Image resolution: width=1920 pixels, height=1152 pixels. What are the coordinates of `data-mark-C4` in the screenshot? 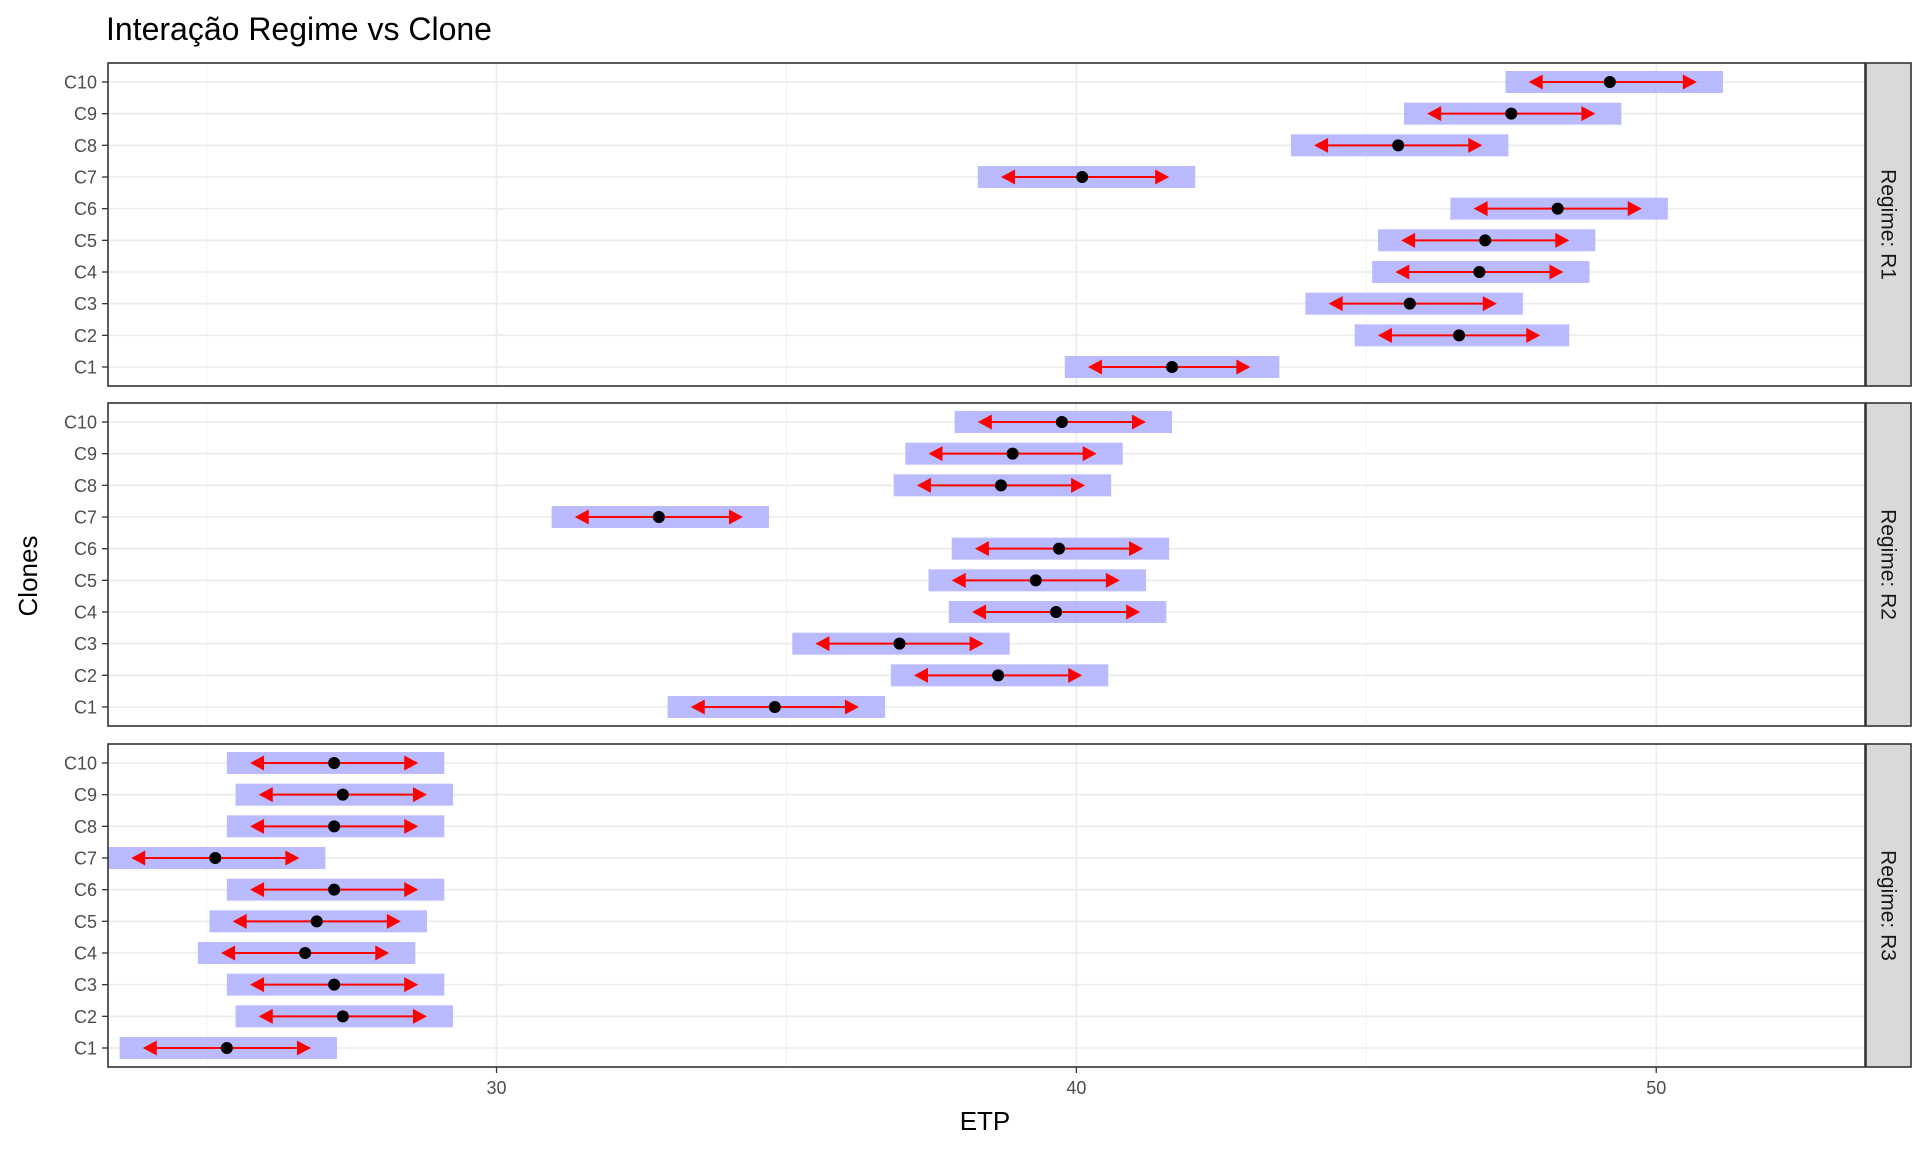 It's located at (1481, 272).